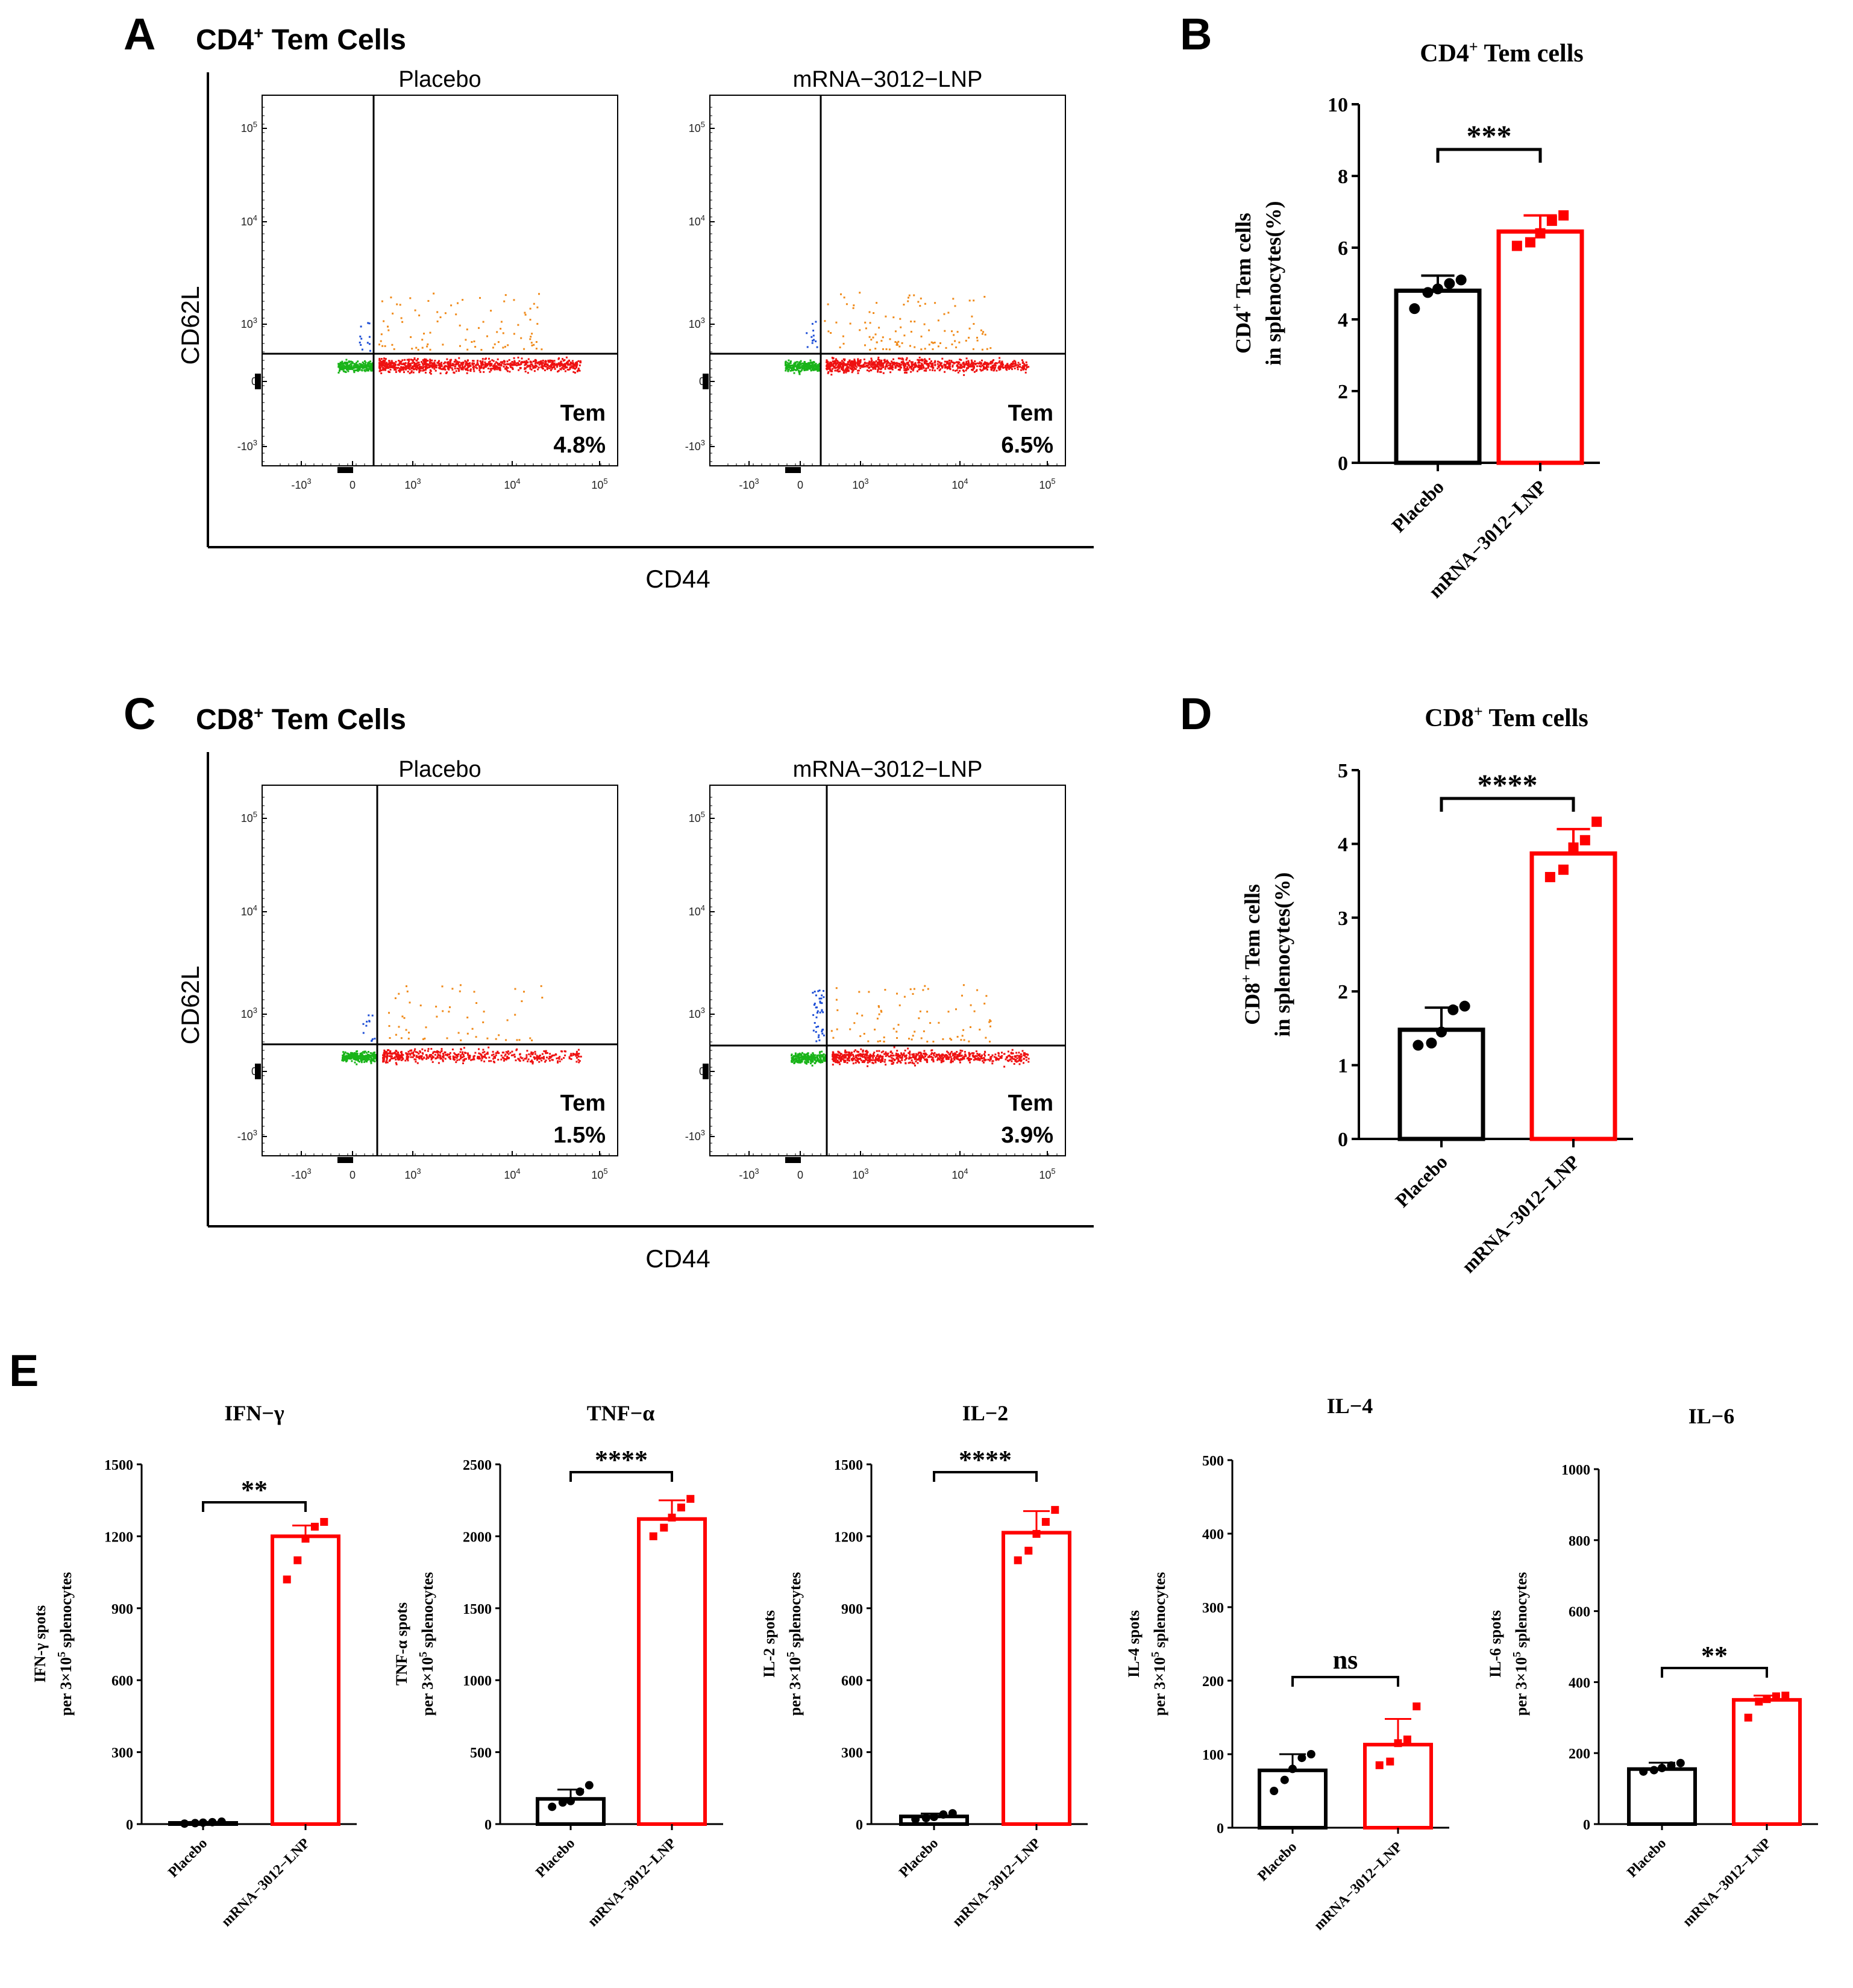 The height and width of the screenshot is (1988, 1853). Describe the element at coordinates (635, 332) in the screenshot. I see `flow-panel-a: CD62L CD44` at that location.